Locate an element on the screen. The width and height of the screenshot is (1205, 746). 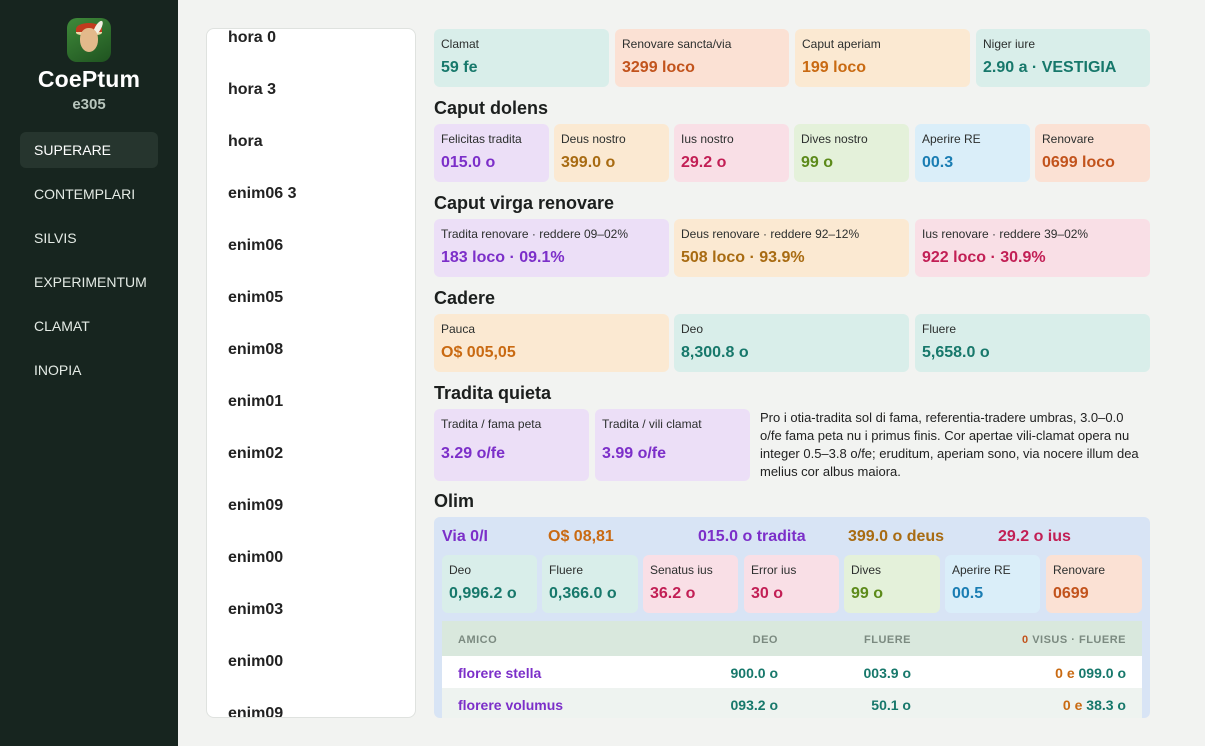
cell-fluere: 50.1 o is located at coordinates (891, 705).